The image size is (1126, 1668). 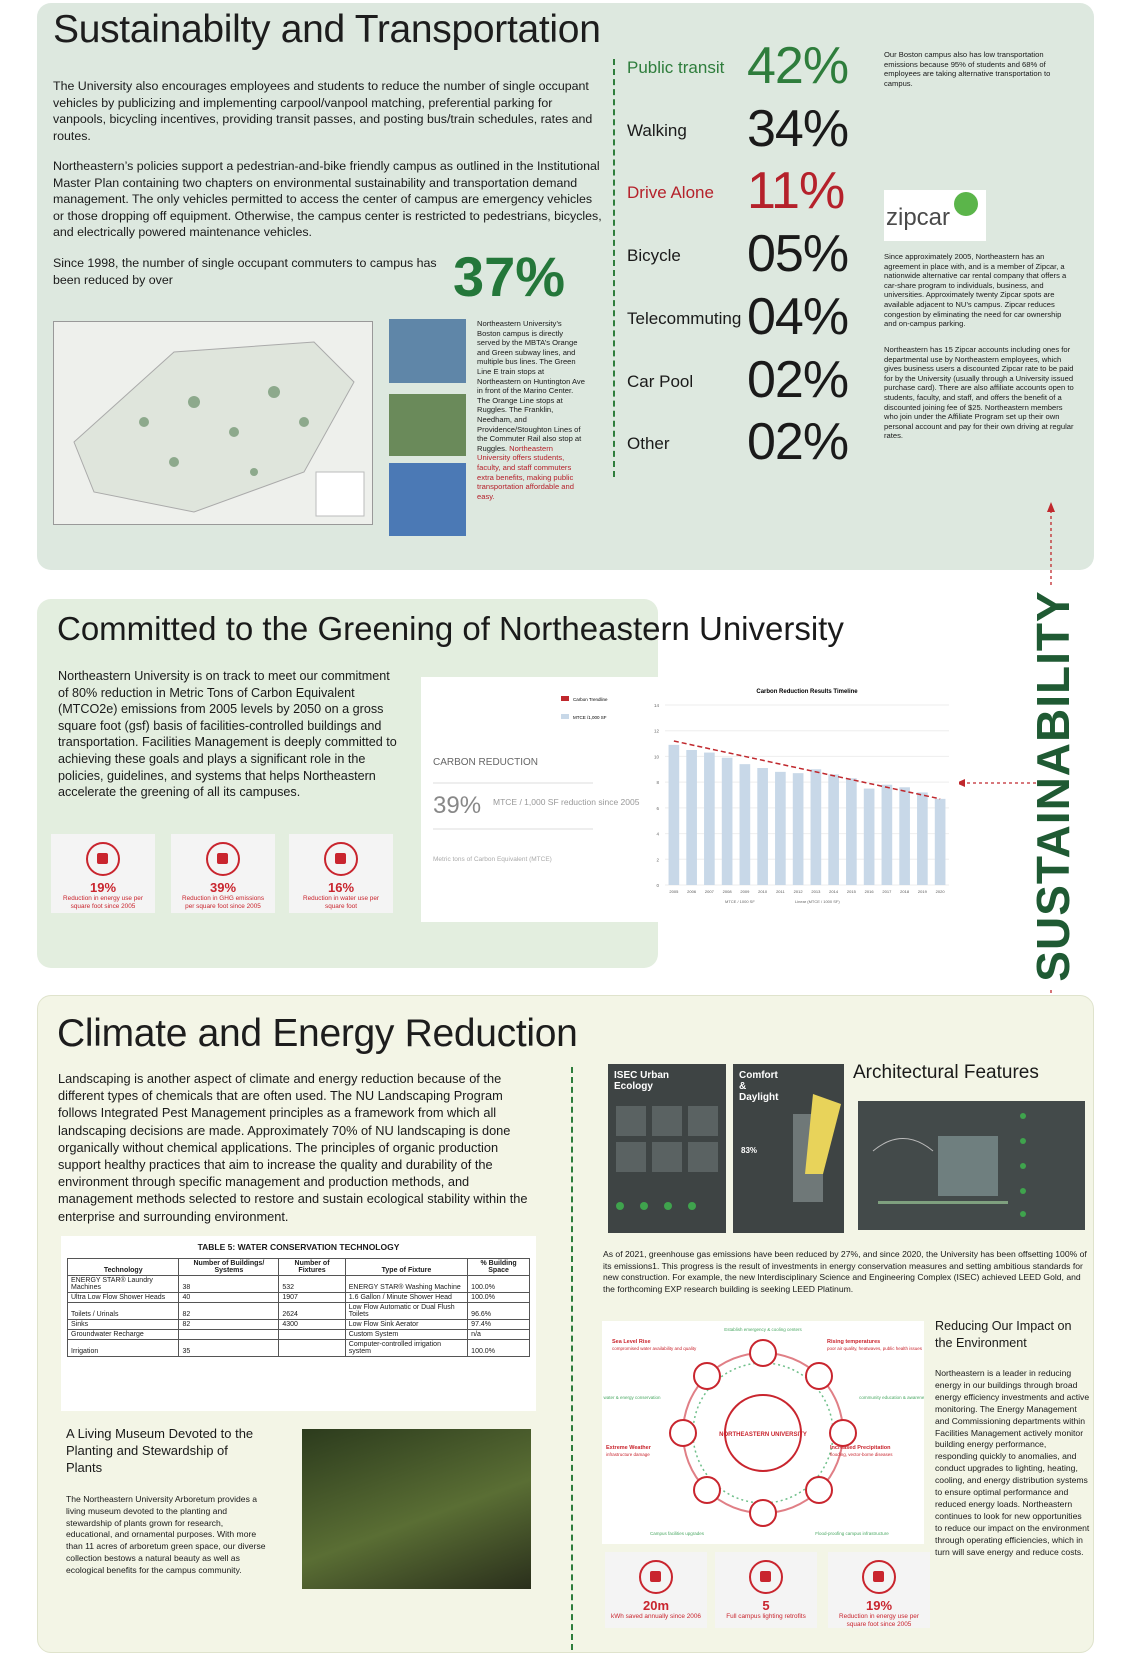 What do you see at coordinates (498, 1348) in the screenshot?
I see `table-cell: 100.0%` at bounding box center [498, 1348].